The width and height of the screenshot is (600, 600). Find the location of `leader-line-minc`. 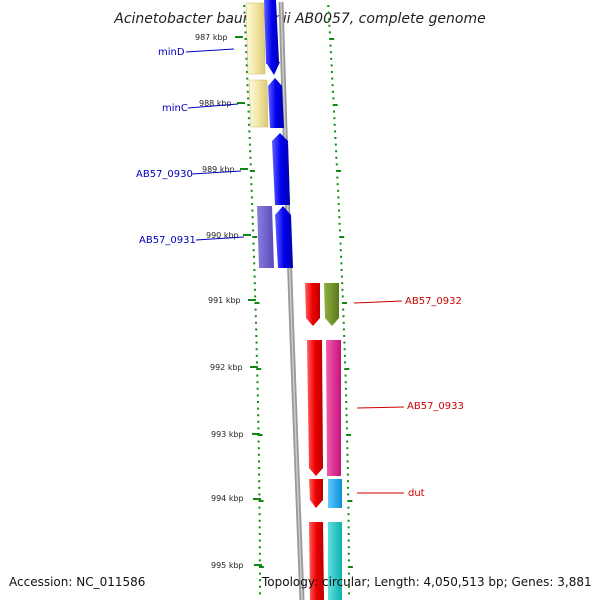

leader-line-minc is located at coordinates (213, 106).